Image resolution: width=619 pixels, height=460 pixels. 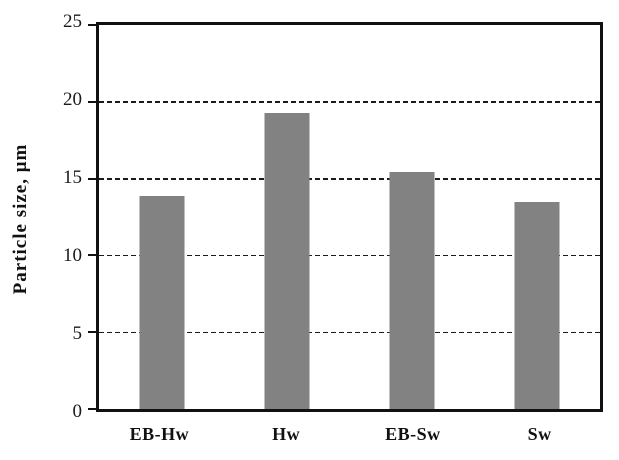 I want to click on y-tick-label-20: 20, so click(x=72, y=99).